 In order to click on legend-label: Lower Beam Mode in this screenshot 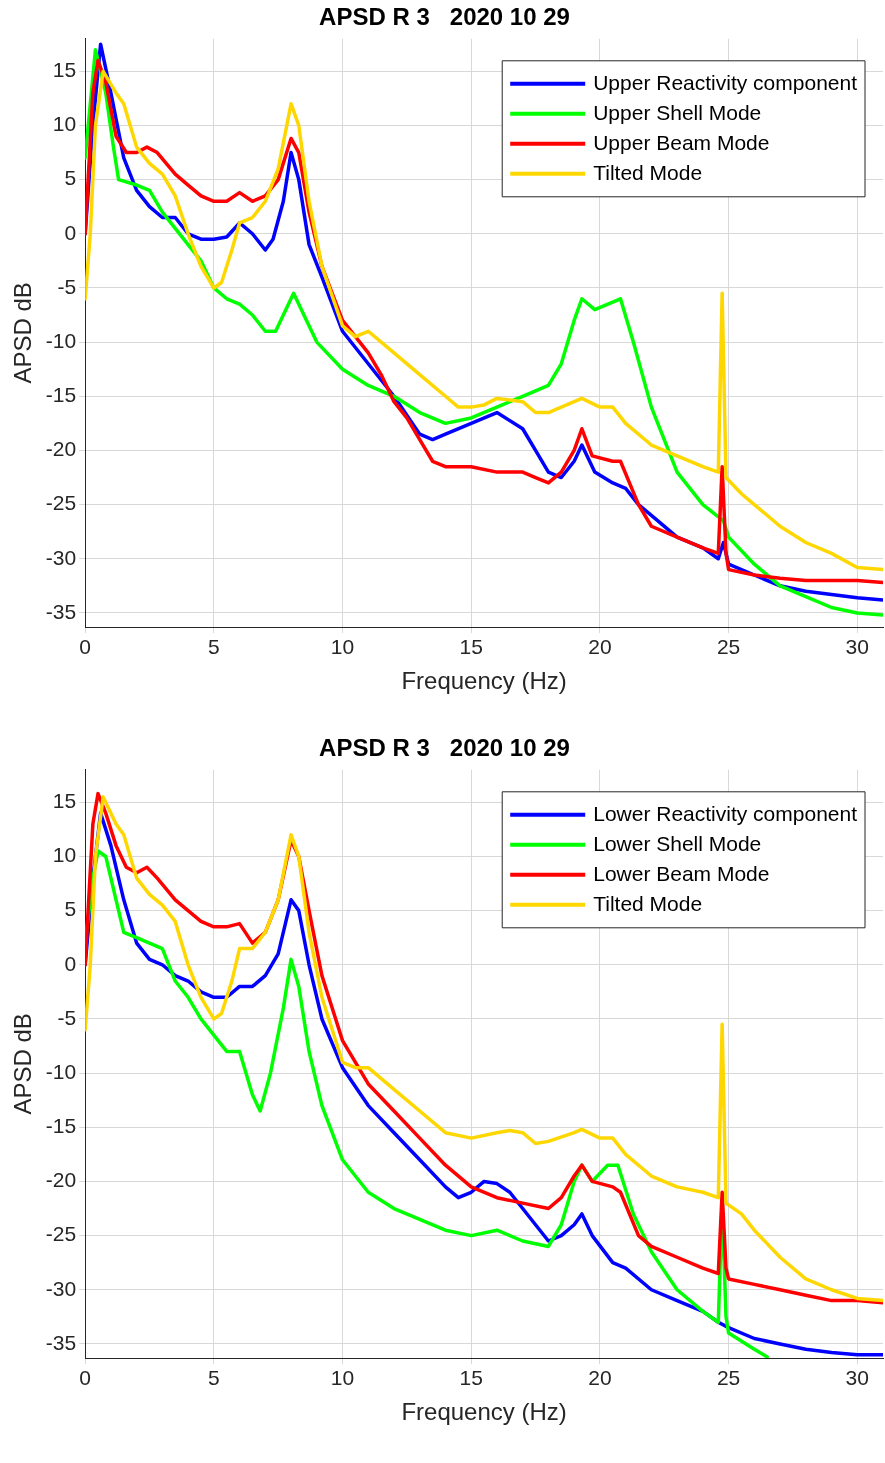, I will do `click(681, 873)`.